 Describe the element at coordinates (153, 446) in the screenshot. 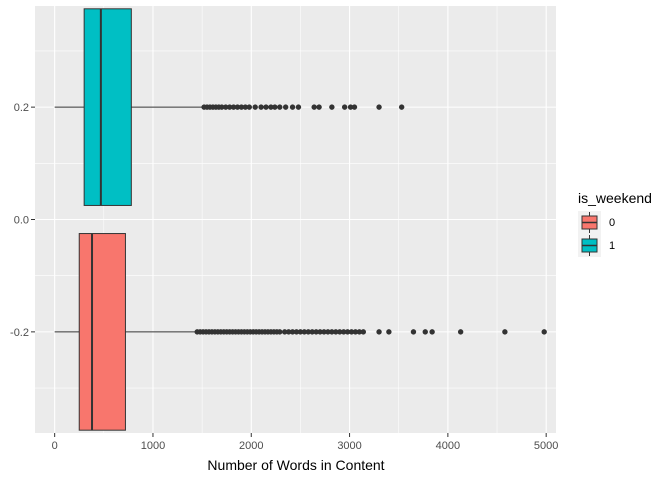

I see `x-tick-label: 1000` at that location.